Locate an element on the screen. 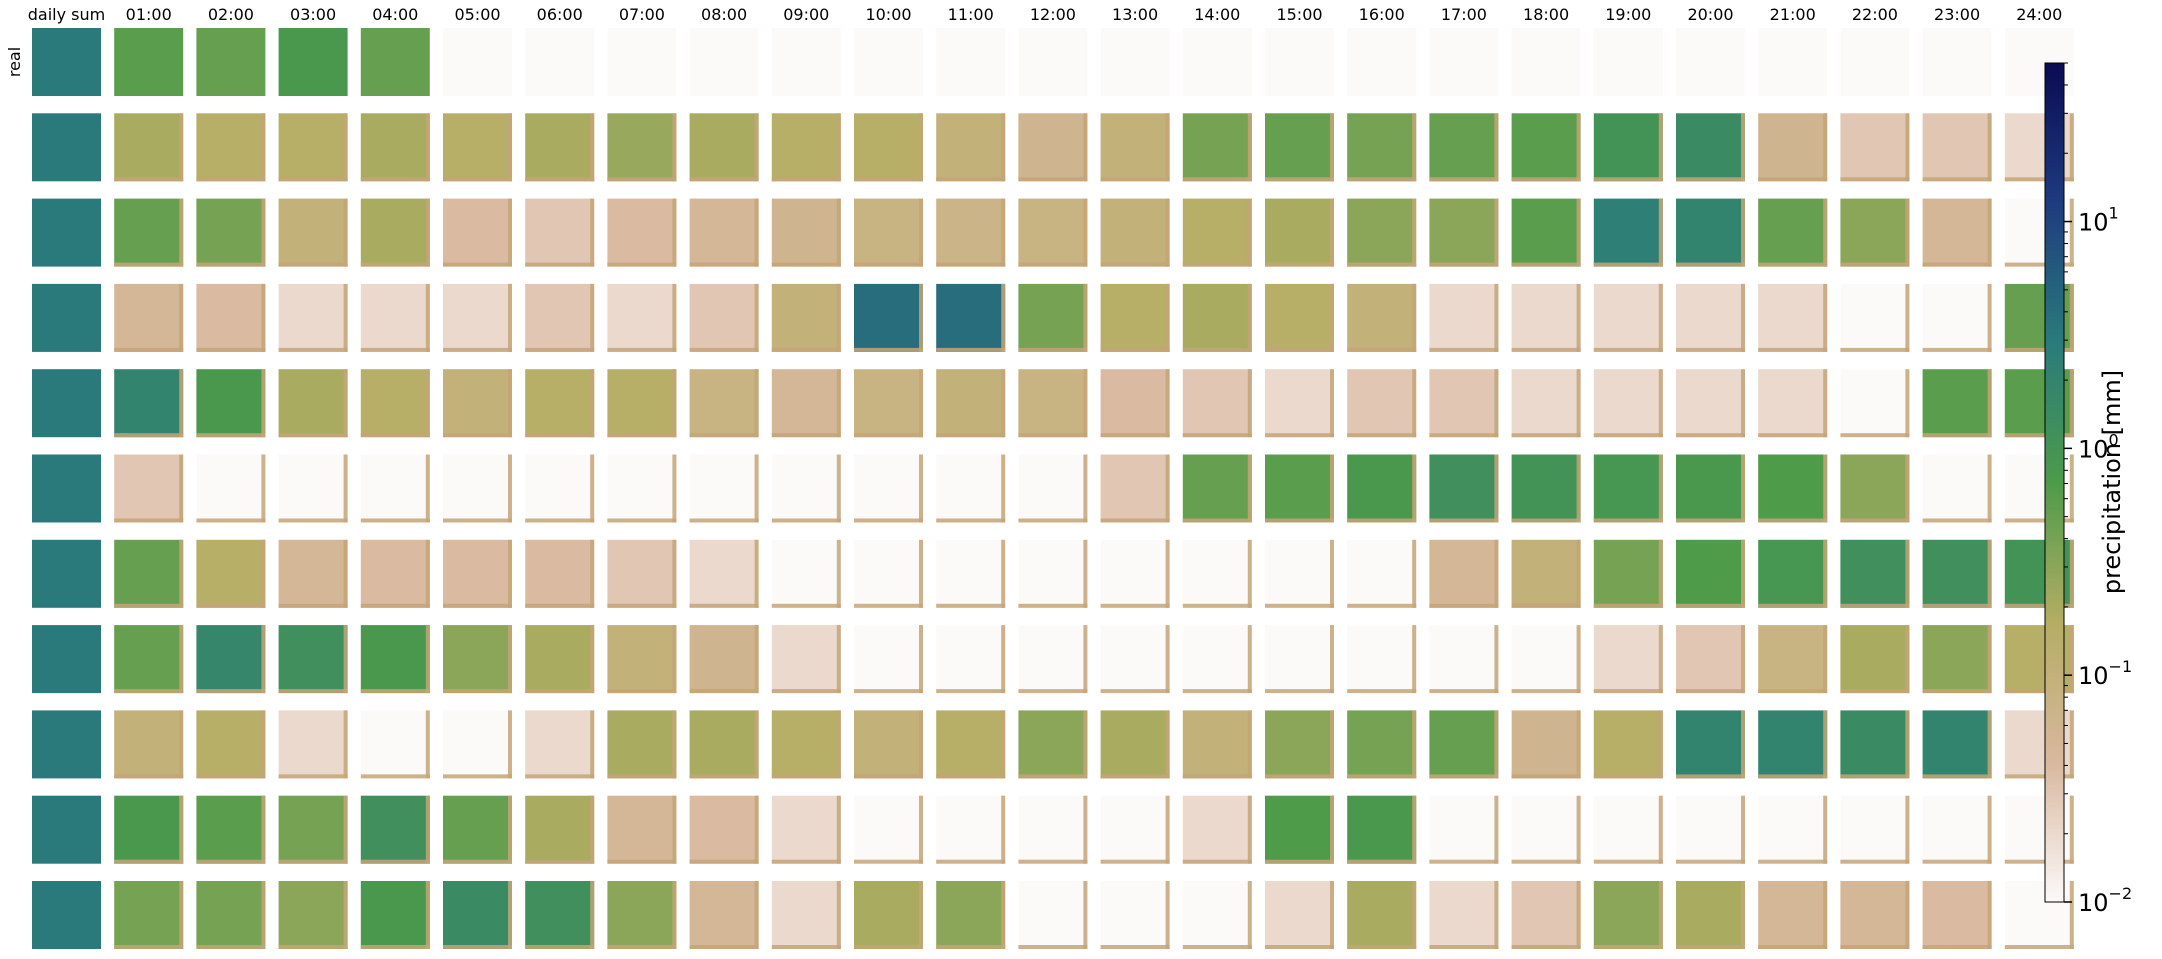 The height and width of the screenshot is (959, 2162). column-header: 15:00 is located at coordinates (1299, 14).